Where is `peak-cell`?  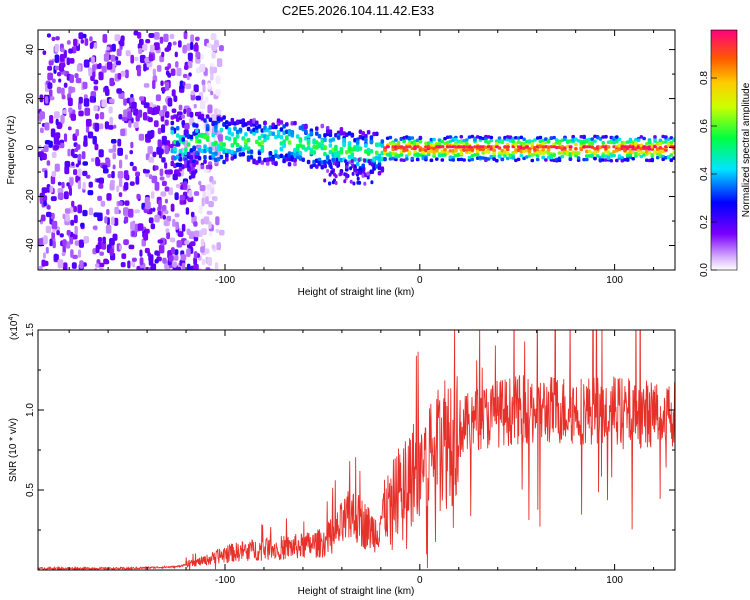 peak-cell is located at coordinates (527, 147).